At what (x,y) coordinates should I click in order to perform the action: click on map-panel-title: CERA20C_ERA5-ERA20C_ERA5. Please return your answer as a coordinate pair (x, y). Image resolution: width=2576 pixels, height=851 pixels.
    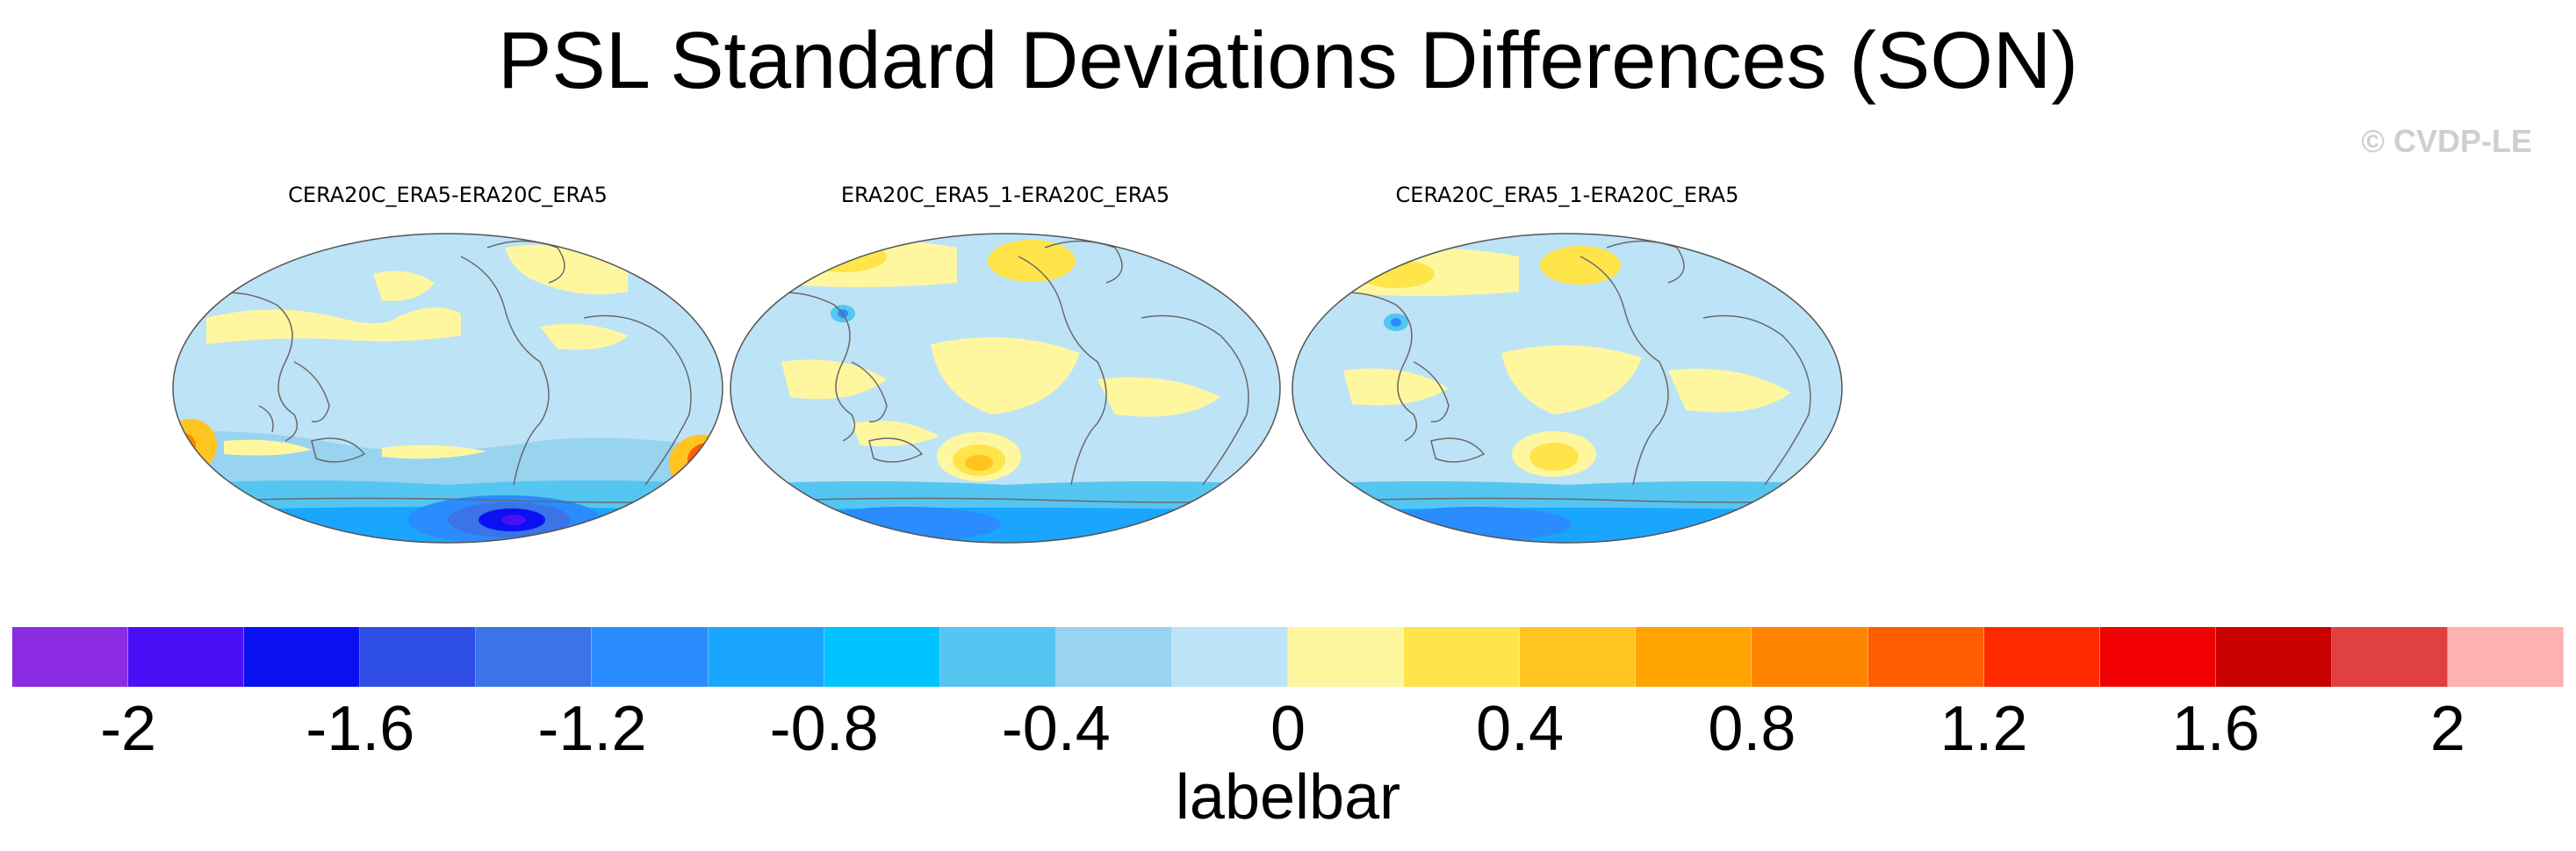
    Looking at the image, I should click on (448, 195).